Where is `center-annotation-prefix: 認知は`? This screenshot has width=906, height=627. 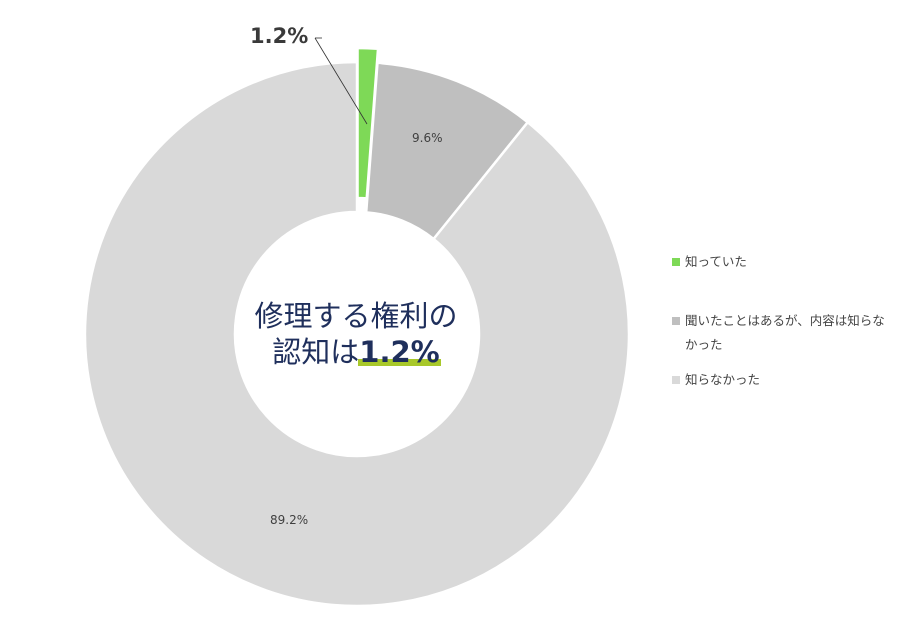
center-annotation-prefix: 認知は is located at coordinates (315, 352).